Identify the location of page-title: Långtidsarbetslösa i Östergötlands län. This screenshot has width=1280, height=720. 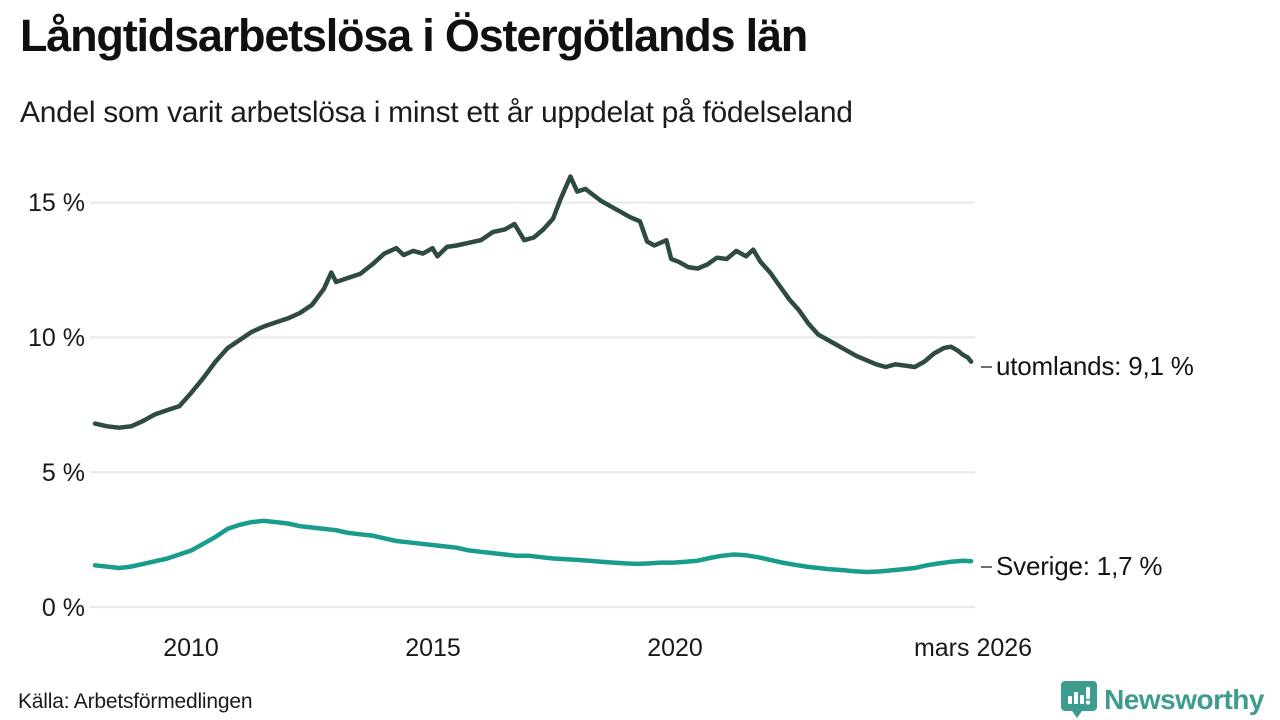
(414, 35).